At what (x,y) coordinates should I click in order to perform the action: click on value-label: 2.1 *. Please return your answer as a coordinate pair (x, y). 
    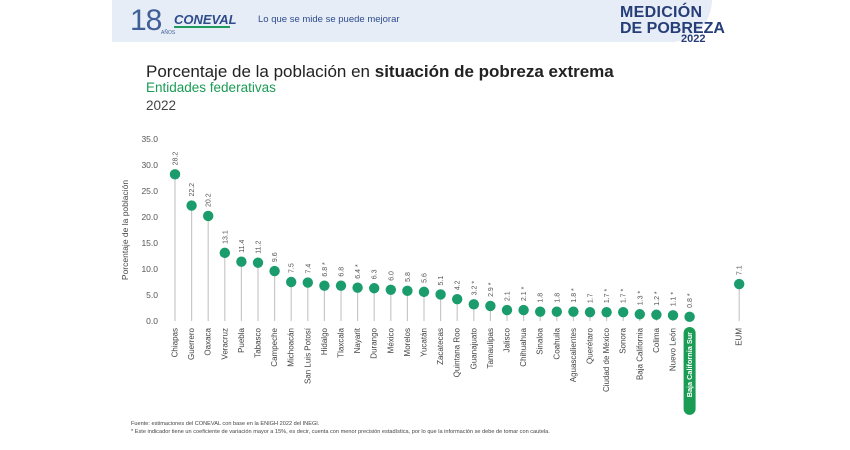
    Looking at the image, I should click on (524, 293).